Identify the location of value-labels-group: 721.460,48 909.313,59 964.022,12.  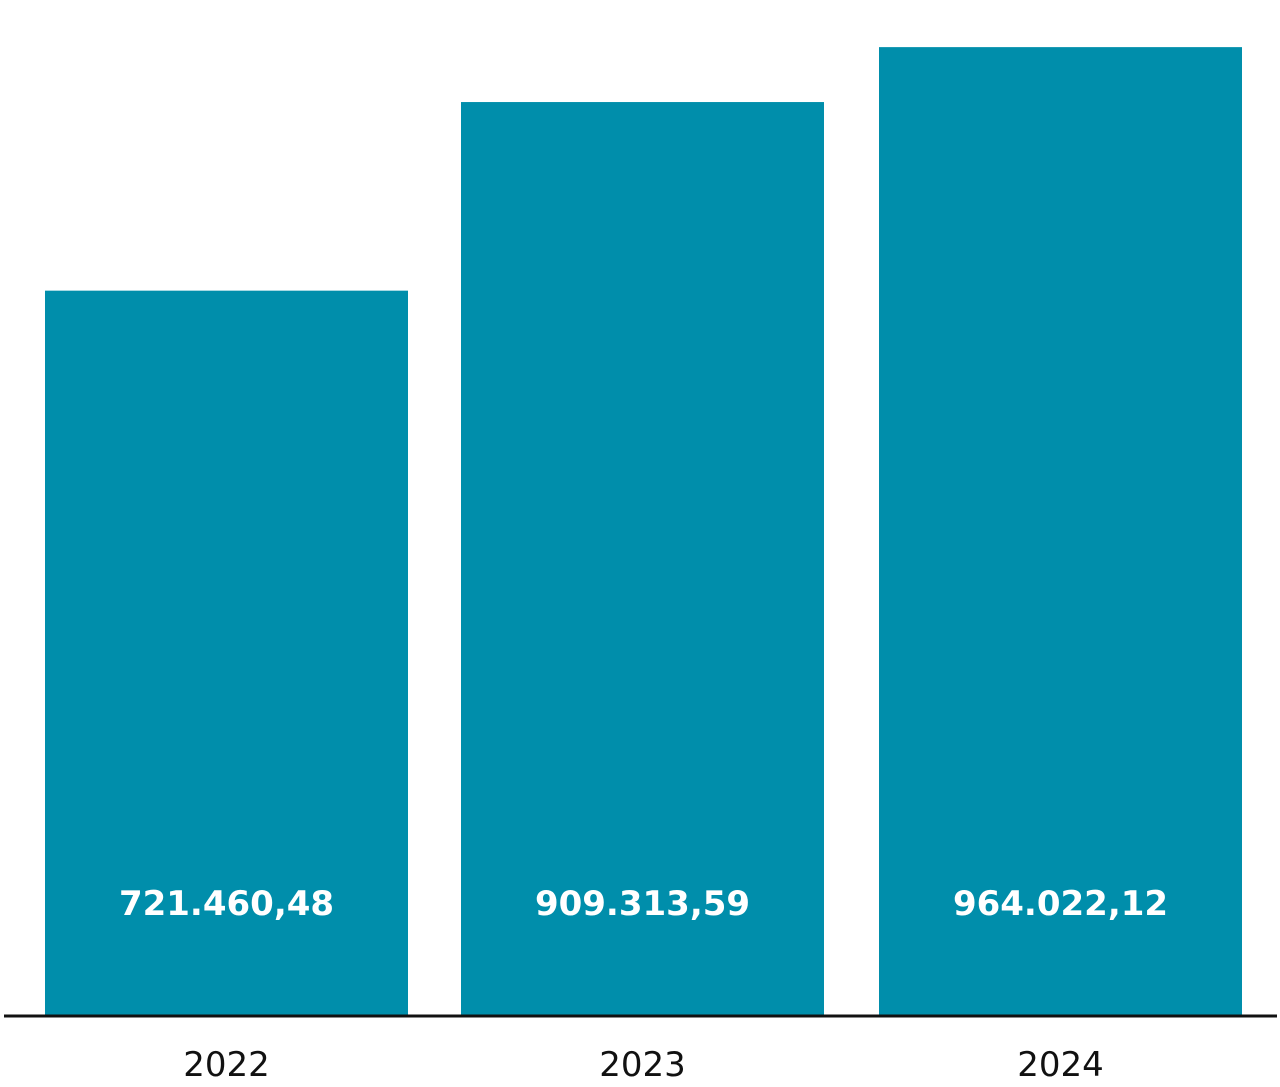
(643, 904).